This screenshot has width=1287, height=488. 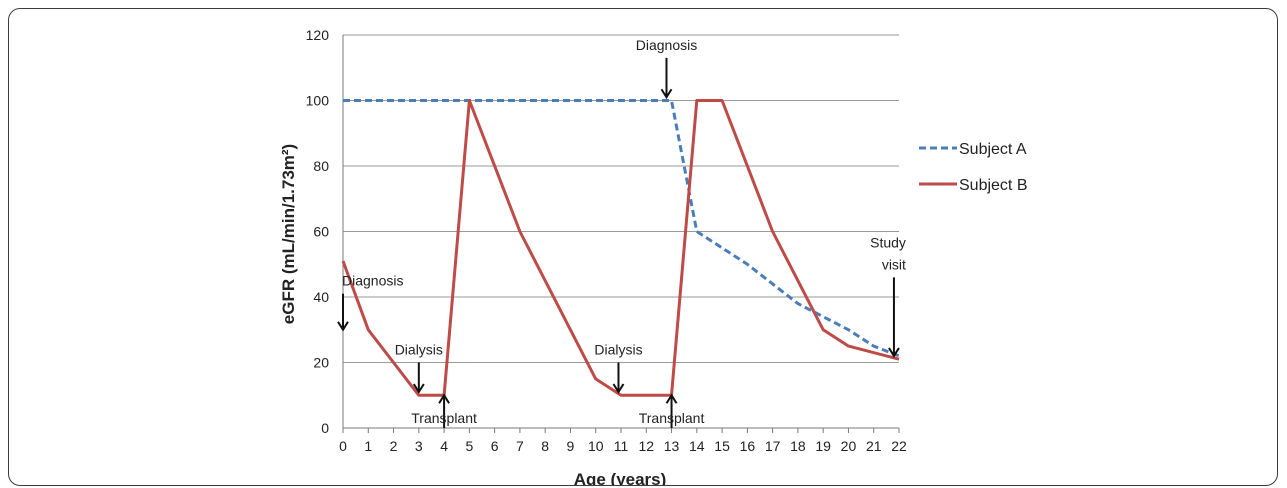 What do you see at coordinates (596, 446) in the screenshot?
I see `x-tick-label: 10` at bounding box center [596, 446].